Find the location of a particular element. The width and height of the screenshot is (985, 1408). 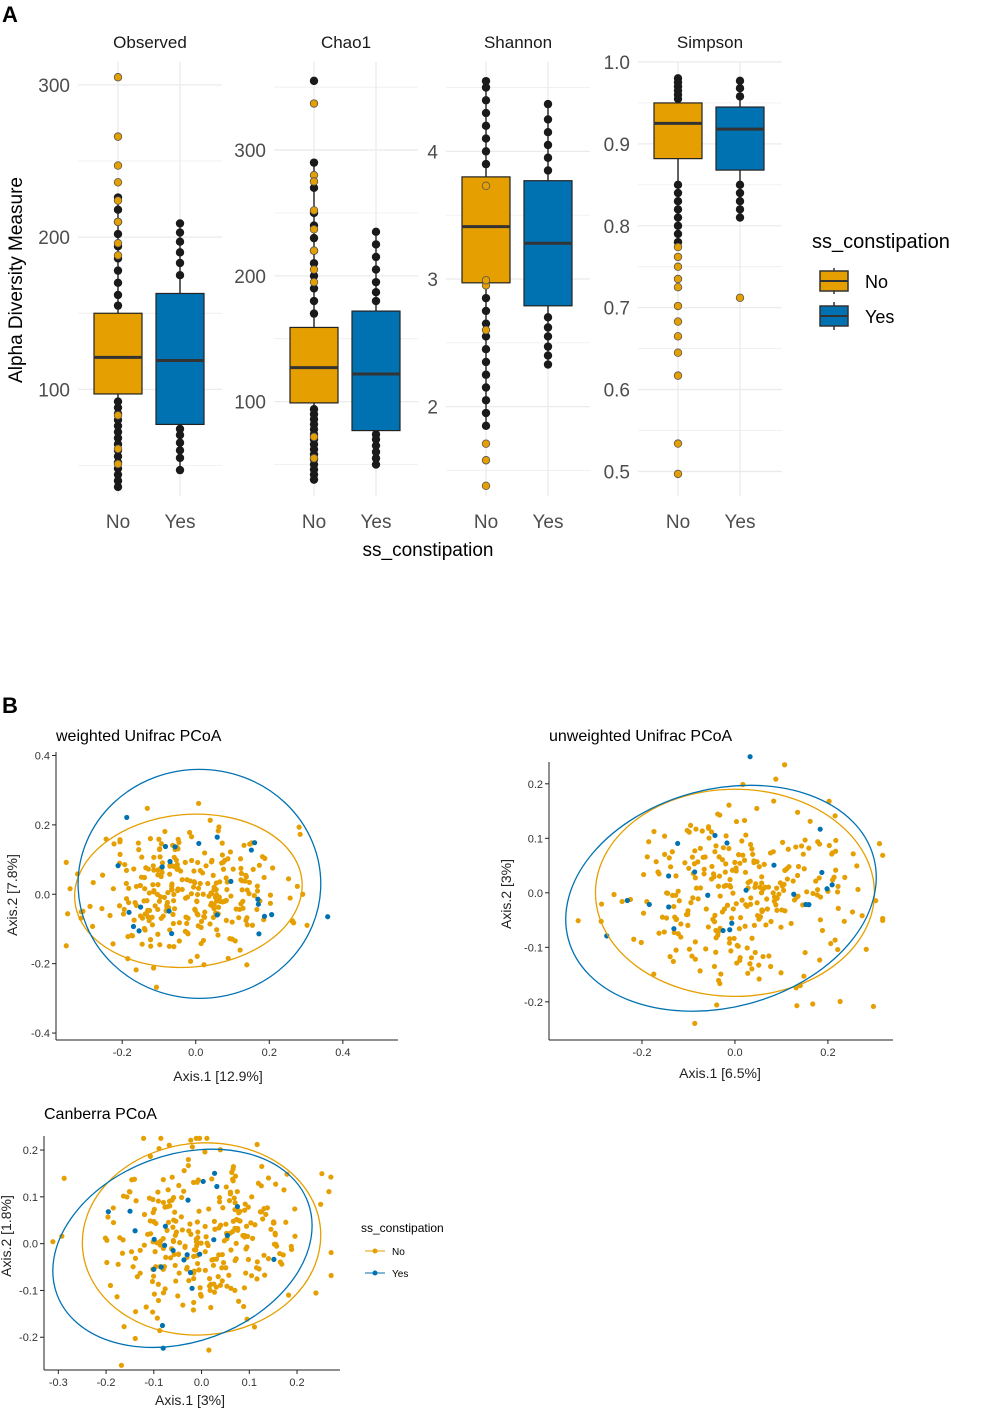

outlier-point-colored is located at coordinates (118, 243).